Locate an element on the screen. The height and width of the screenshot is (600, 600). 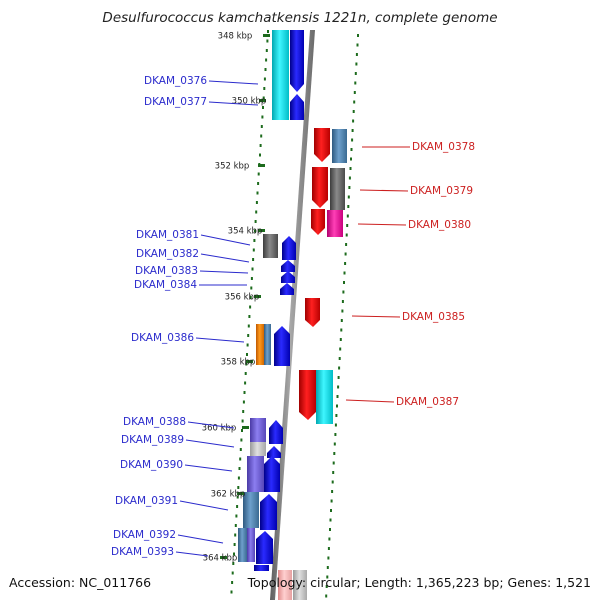
gene-label-left: DKAM_0382 is located at coordinates (167, 254).